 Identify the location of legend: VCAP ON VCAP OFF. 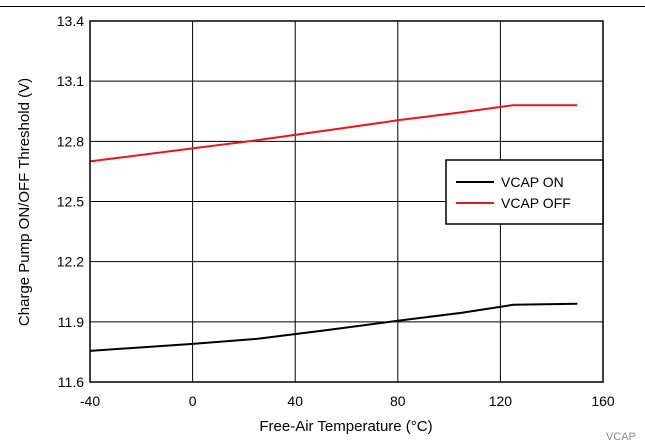
(524, 192).